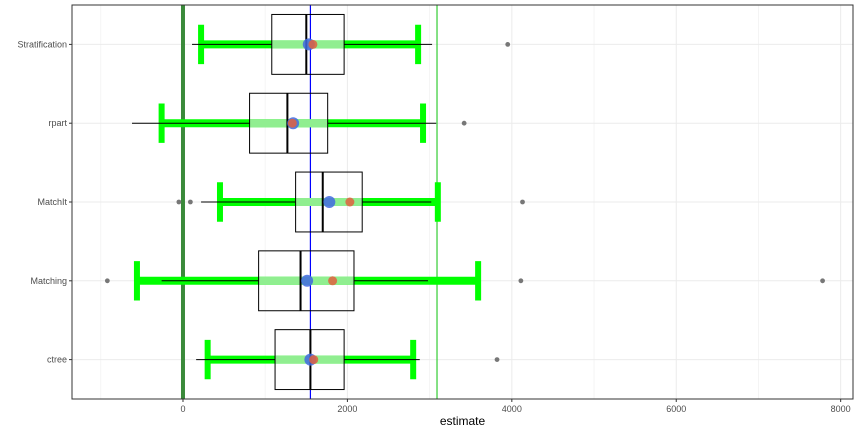 The image size is (864, 432). I want to click on y-tick-label: Stratification, so click(42, 44).